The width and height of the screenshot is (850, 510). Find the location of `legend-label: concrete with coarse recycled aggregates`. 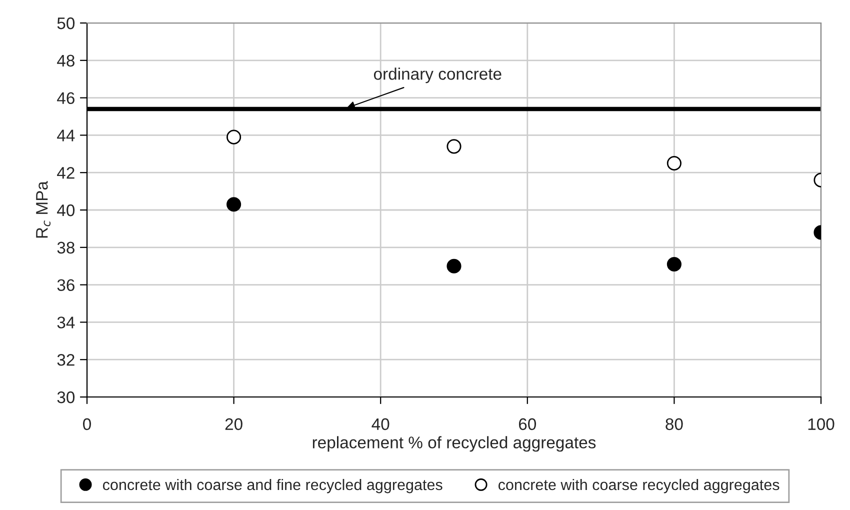

legend-label: concrete with coarse recycled aggregates is located at coordinates (639, 486).